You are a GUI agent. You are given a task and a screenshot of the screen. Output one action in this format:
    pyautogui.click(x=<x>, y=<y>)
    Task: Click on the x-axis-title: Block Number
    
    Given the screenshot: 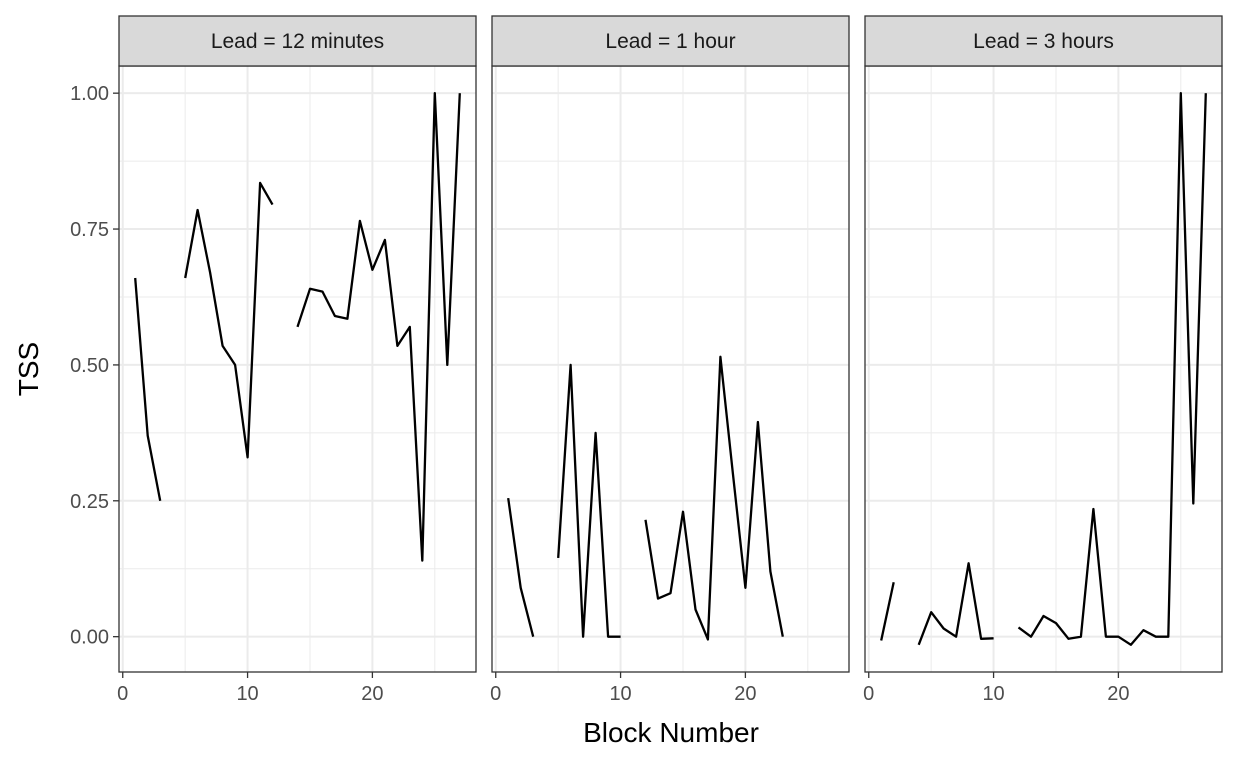 What is the action you would take?
    pyautogui.click(x=671, y=732)
    